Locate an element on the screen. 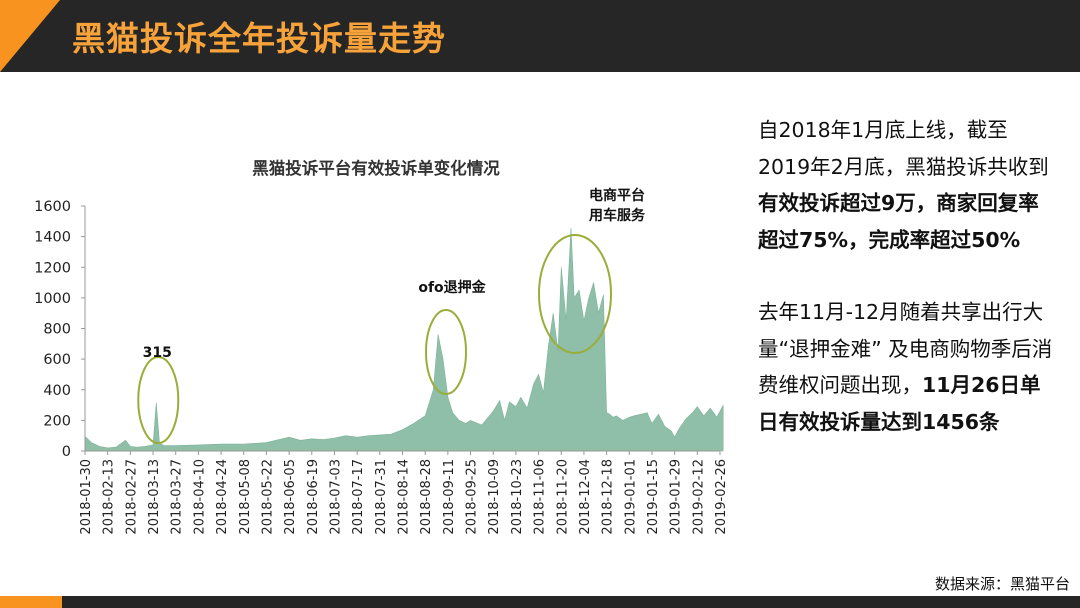  x-tick-label: 2018-02-27 is located at coordinates (131, 497).